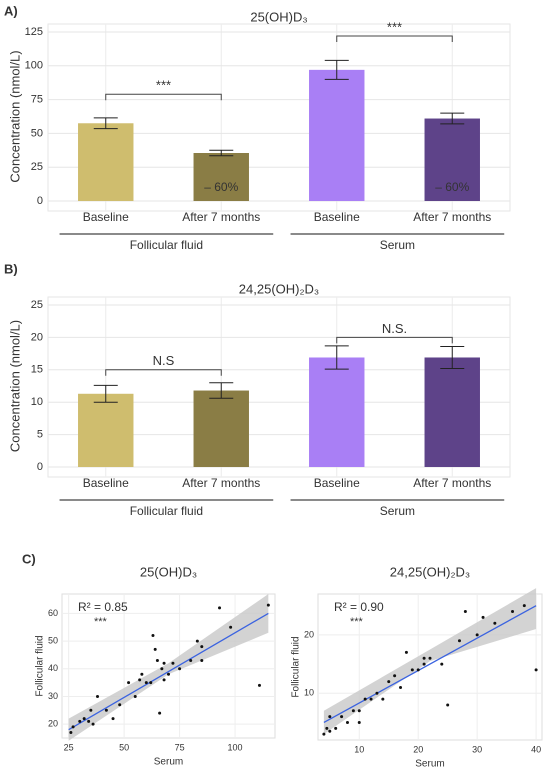 The width and height of the screenshot is (550, 778). Describe the element at coordinates (309, 693) in the screenshot. I see `y-tick-label: 10` at that location.